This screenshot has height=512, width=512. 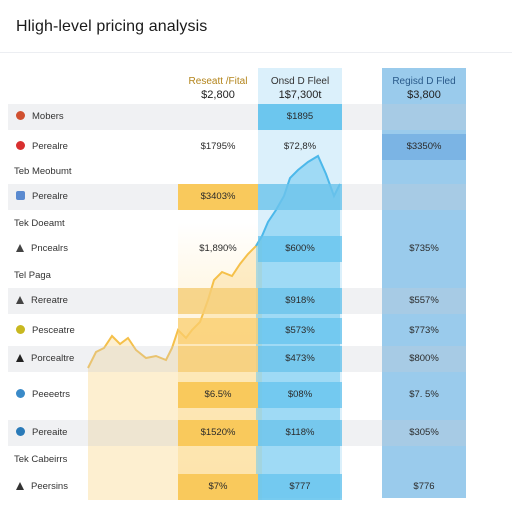 What do you see at coordinates (53, 330) in the screenshot?
I see `row-label-text: Pesceatre` at bounding box center [53, 330].